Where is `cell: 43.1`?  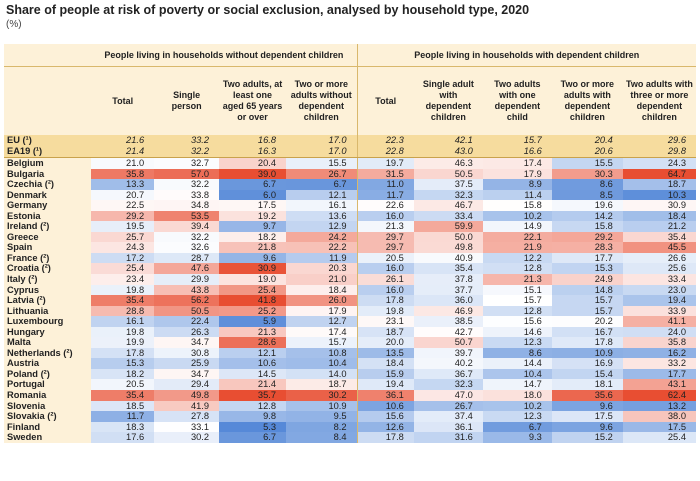 cell: 43.1 is located at coordinates (659, 385).